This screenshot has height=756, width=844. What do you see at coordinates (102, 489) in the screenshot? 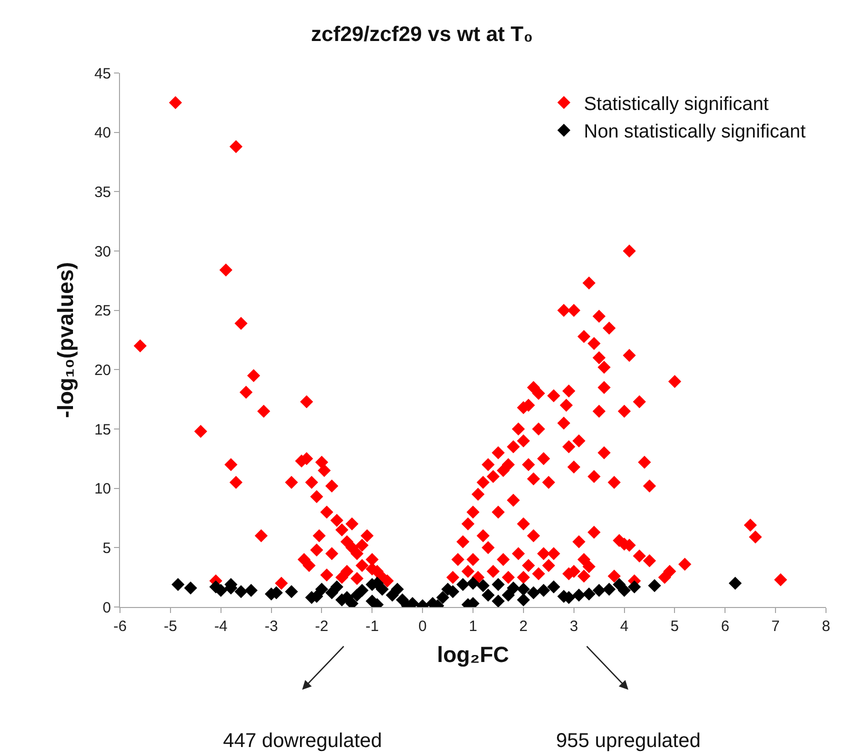
I see `y-tick-label: 10` at bounding box center [102, 489].